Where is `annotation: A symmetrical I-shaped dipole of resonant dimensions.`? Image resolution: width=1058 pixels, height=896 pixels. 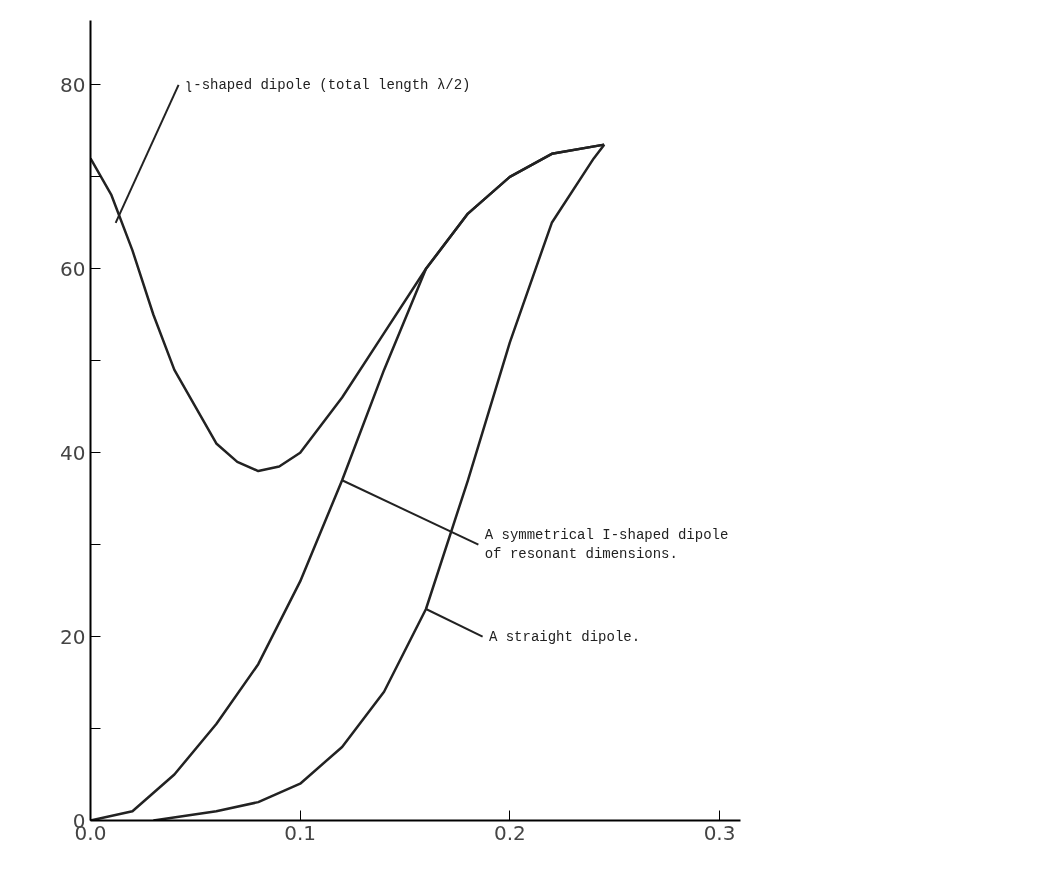
annotation: A symmetrical I-shaped dipole of resonant dimensions. is located at coordinates (606, 545).